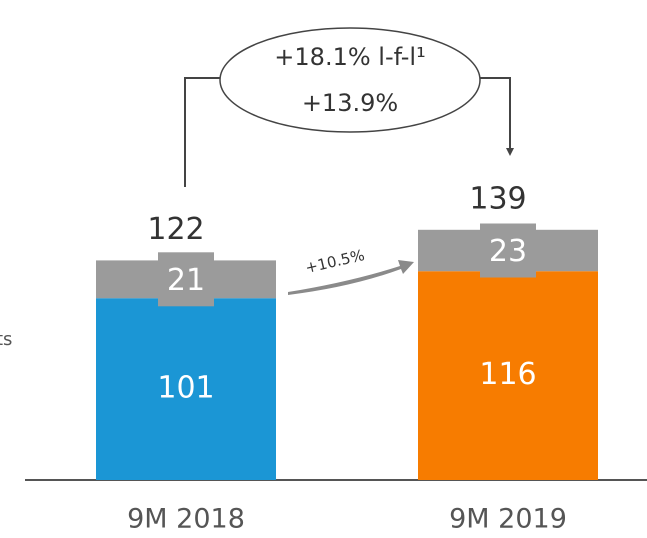 Image resolution: width=647 pixels, height=538 pixels. What do you see at coordinates (202, 132) in the screenshot?
I see `connector` at bounding box center [202, 132].